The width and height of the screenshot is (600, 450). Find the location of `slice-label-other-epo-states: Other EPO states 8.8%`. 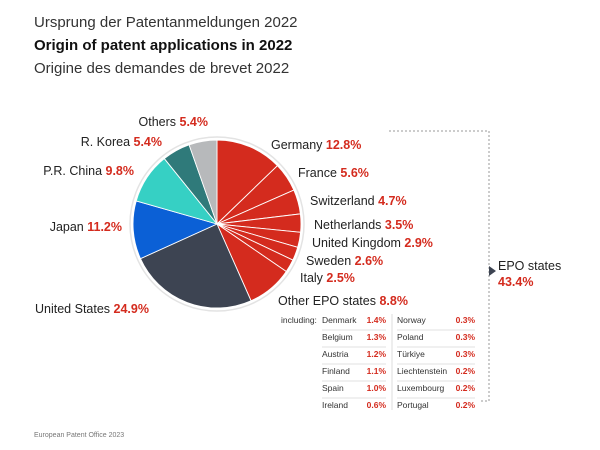

slice-label-other-epo-states: Other EPO states 8.8% is located at coordinates (343, 301).